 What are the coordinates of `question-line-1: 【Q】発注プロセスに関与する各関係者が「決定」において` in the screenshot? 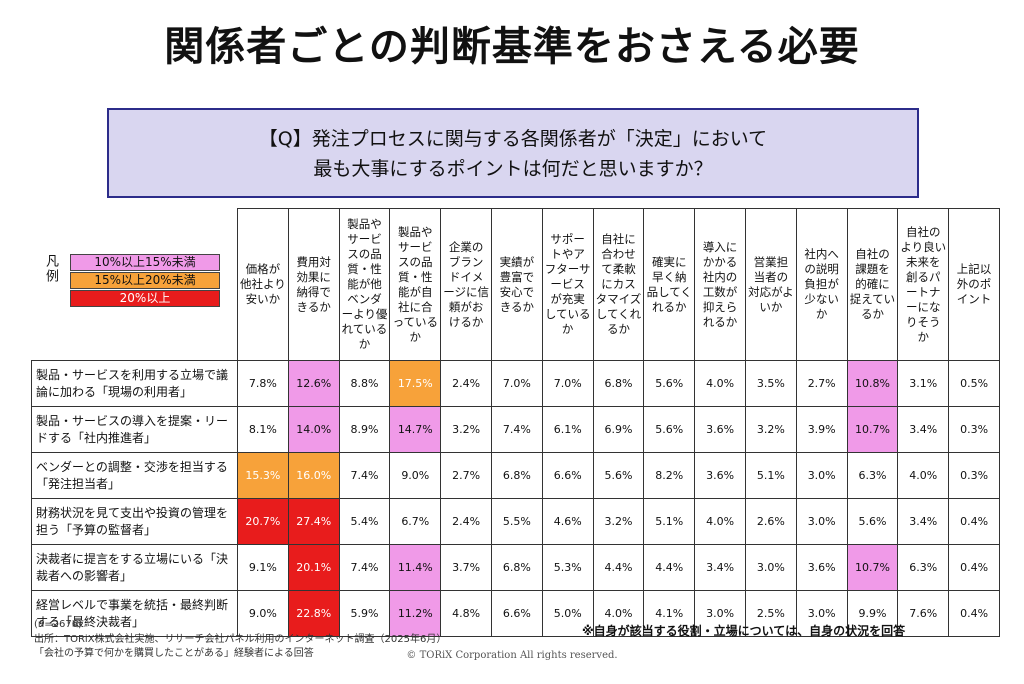 It's located at (513, 139).